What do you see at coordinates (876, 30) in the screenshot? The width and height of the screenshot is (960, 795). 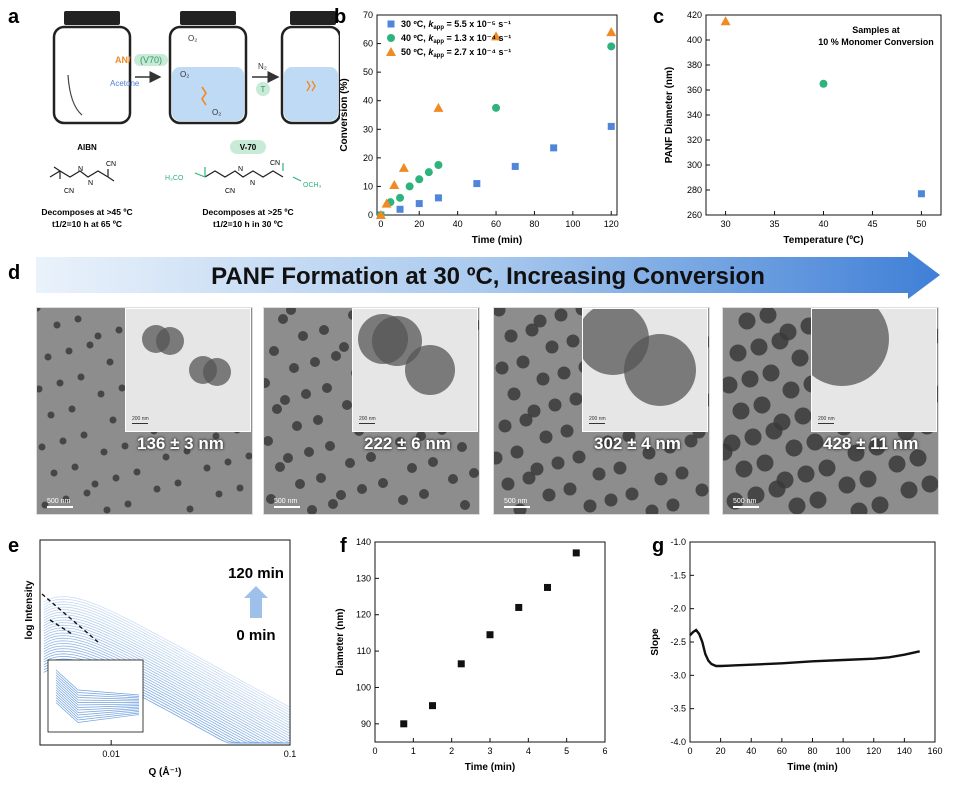 I see `chart-c-annotation-1: Samples at` at bounding box center [876, 30].